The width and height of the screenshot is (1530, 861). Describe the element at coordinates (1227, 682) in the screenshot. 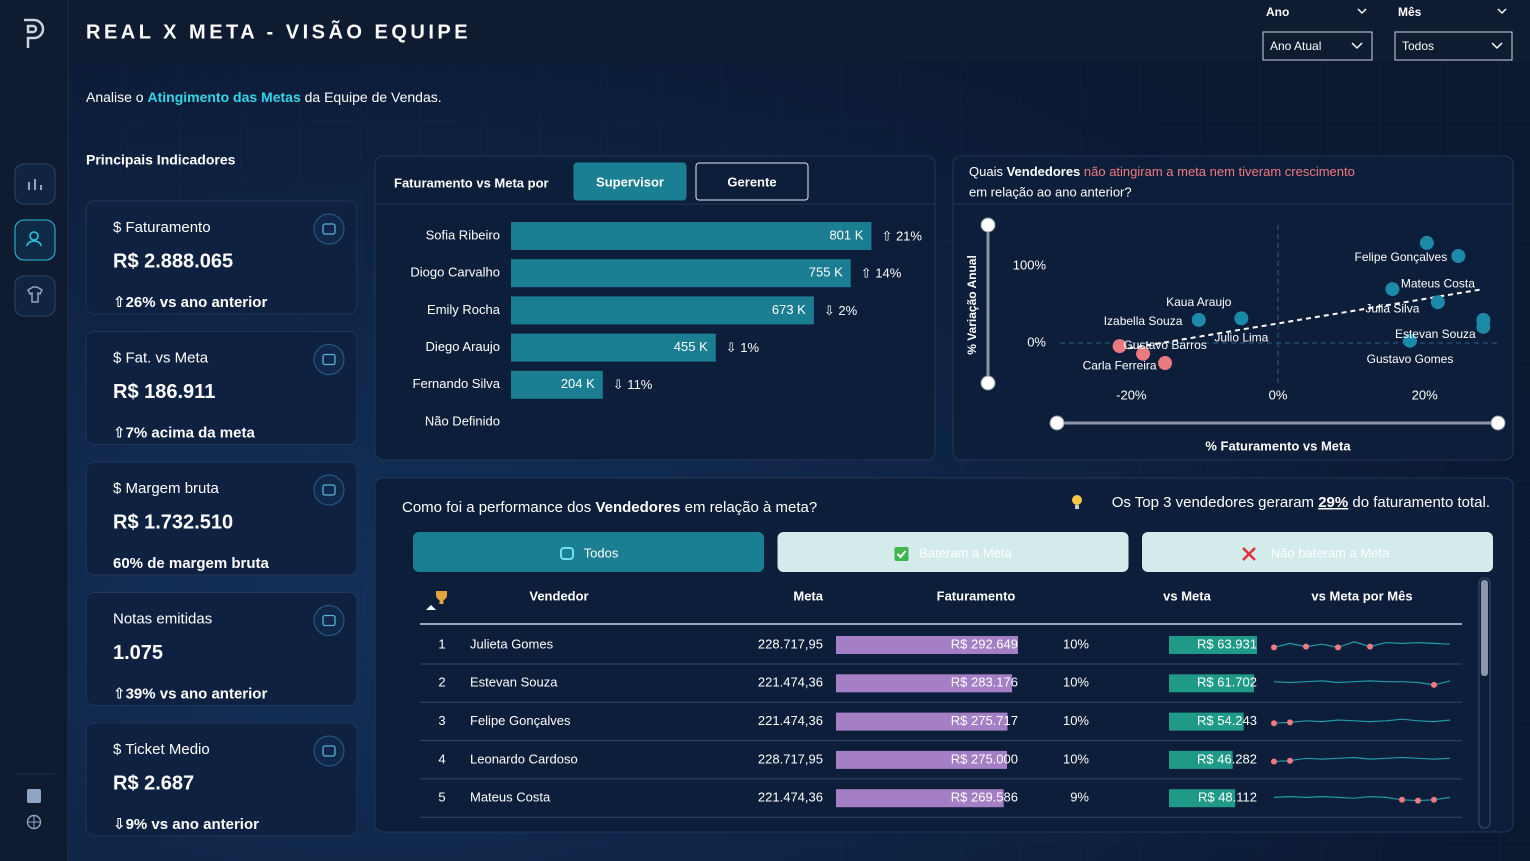

I see `vs-meta-label: R$ 61.702` at that location.